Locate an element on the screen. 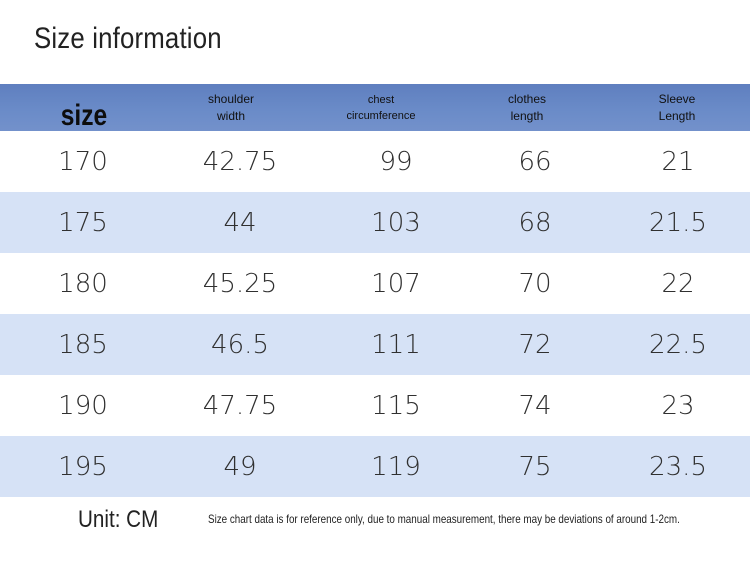 The width and height of the screenshot is (750, 563). table-row: 185 46.5 111 72 22.5 is located at coordinates (375, 344).